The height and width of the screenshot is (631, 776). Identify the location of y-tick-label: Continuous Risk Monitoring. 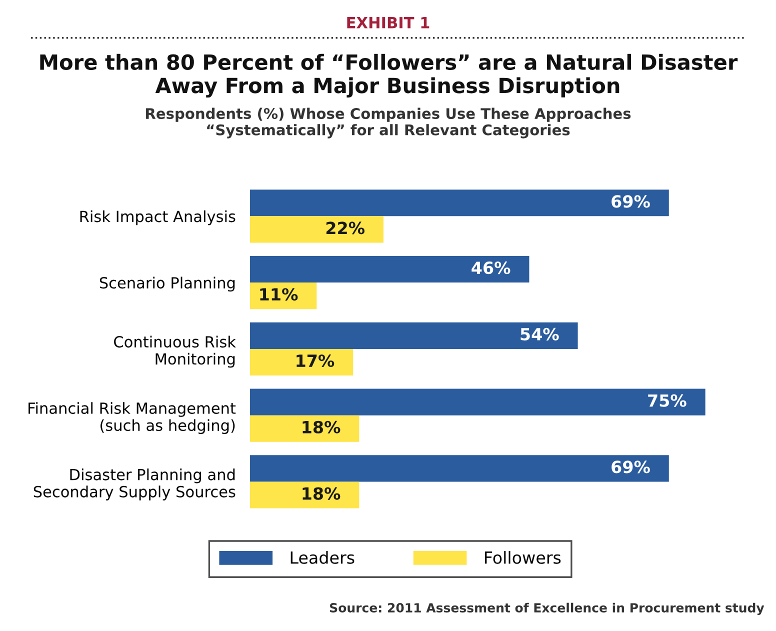
(175, 352).